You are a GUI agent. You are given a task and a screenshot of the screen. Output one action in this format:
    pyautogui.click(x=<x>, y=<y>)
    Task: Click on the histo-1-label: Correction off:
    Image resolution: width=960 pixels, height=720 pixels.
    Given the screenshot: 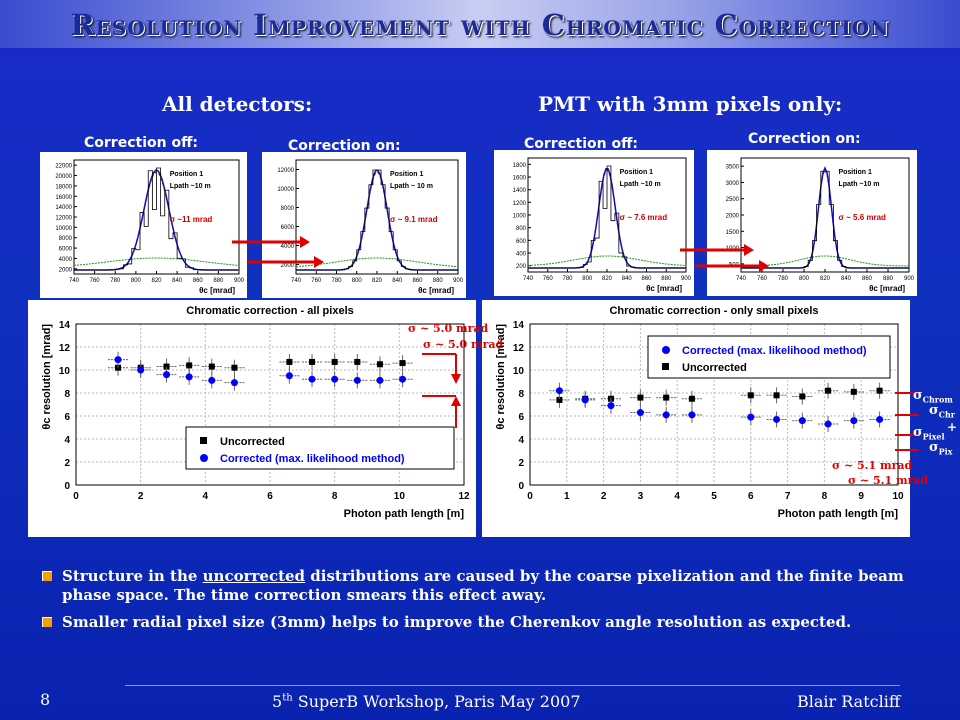 What is the action you would take?
    pyautogui.click(x=141, y=143)
    